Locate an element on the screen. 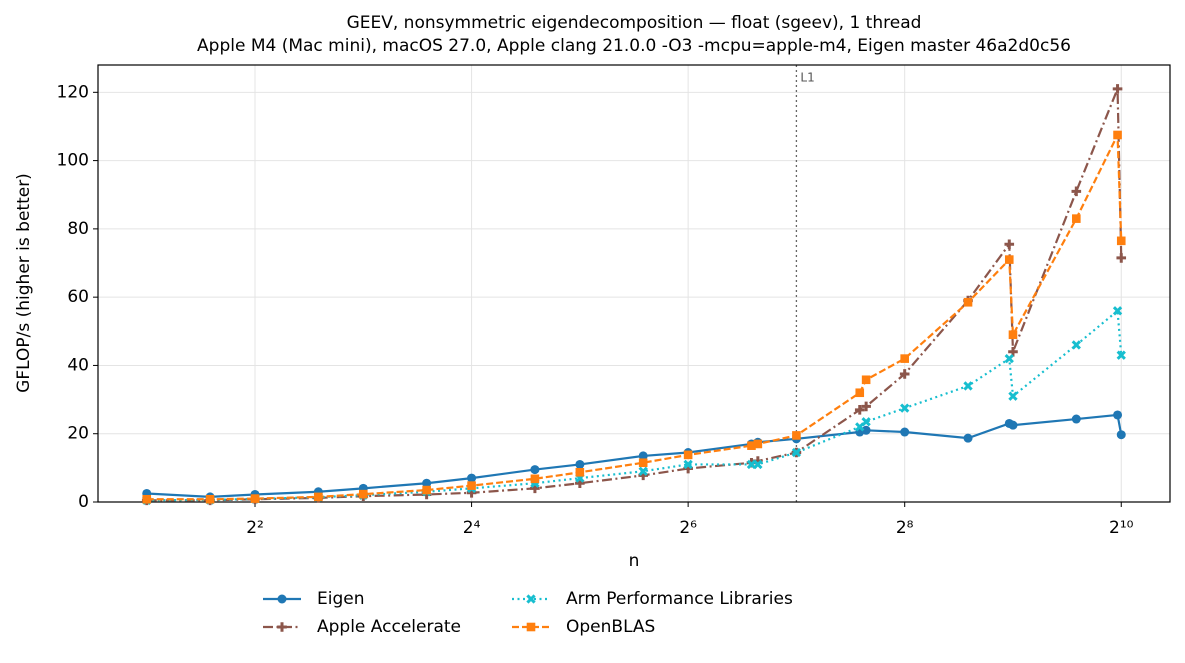  x-tick-label: 2¹⁰ is located at coordinates (1121, 528).